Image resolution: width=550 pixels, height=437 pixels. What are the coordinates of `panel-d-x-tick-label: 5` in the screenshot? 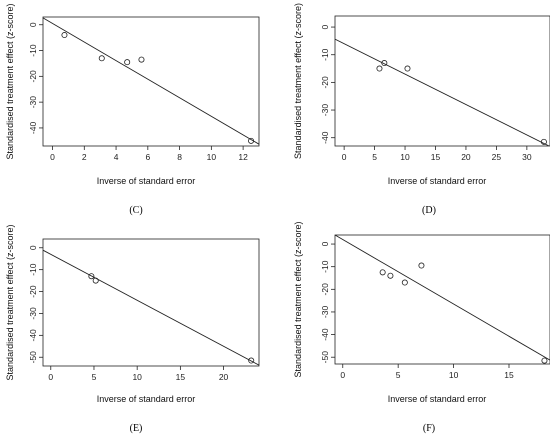 It's located at (374, 157).